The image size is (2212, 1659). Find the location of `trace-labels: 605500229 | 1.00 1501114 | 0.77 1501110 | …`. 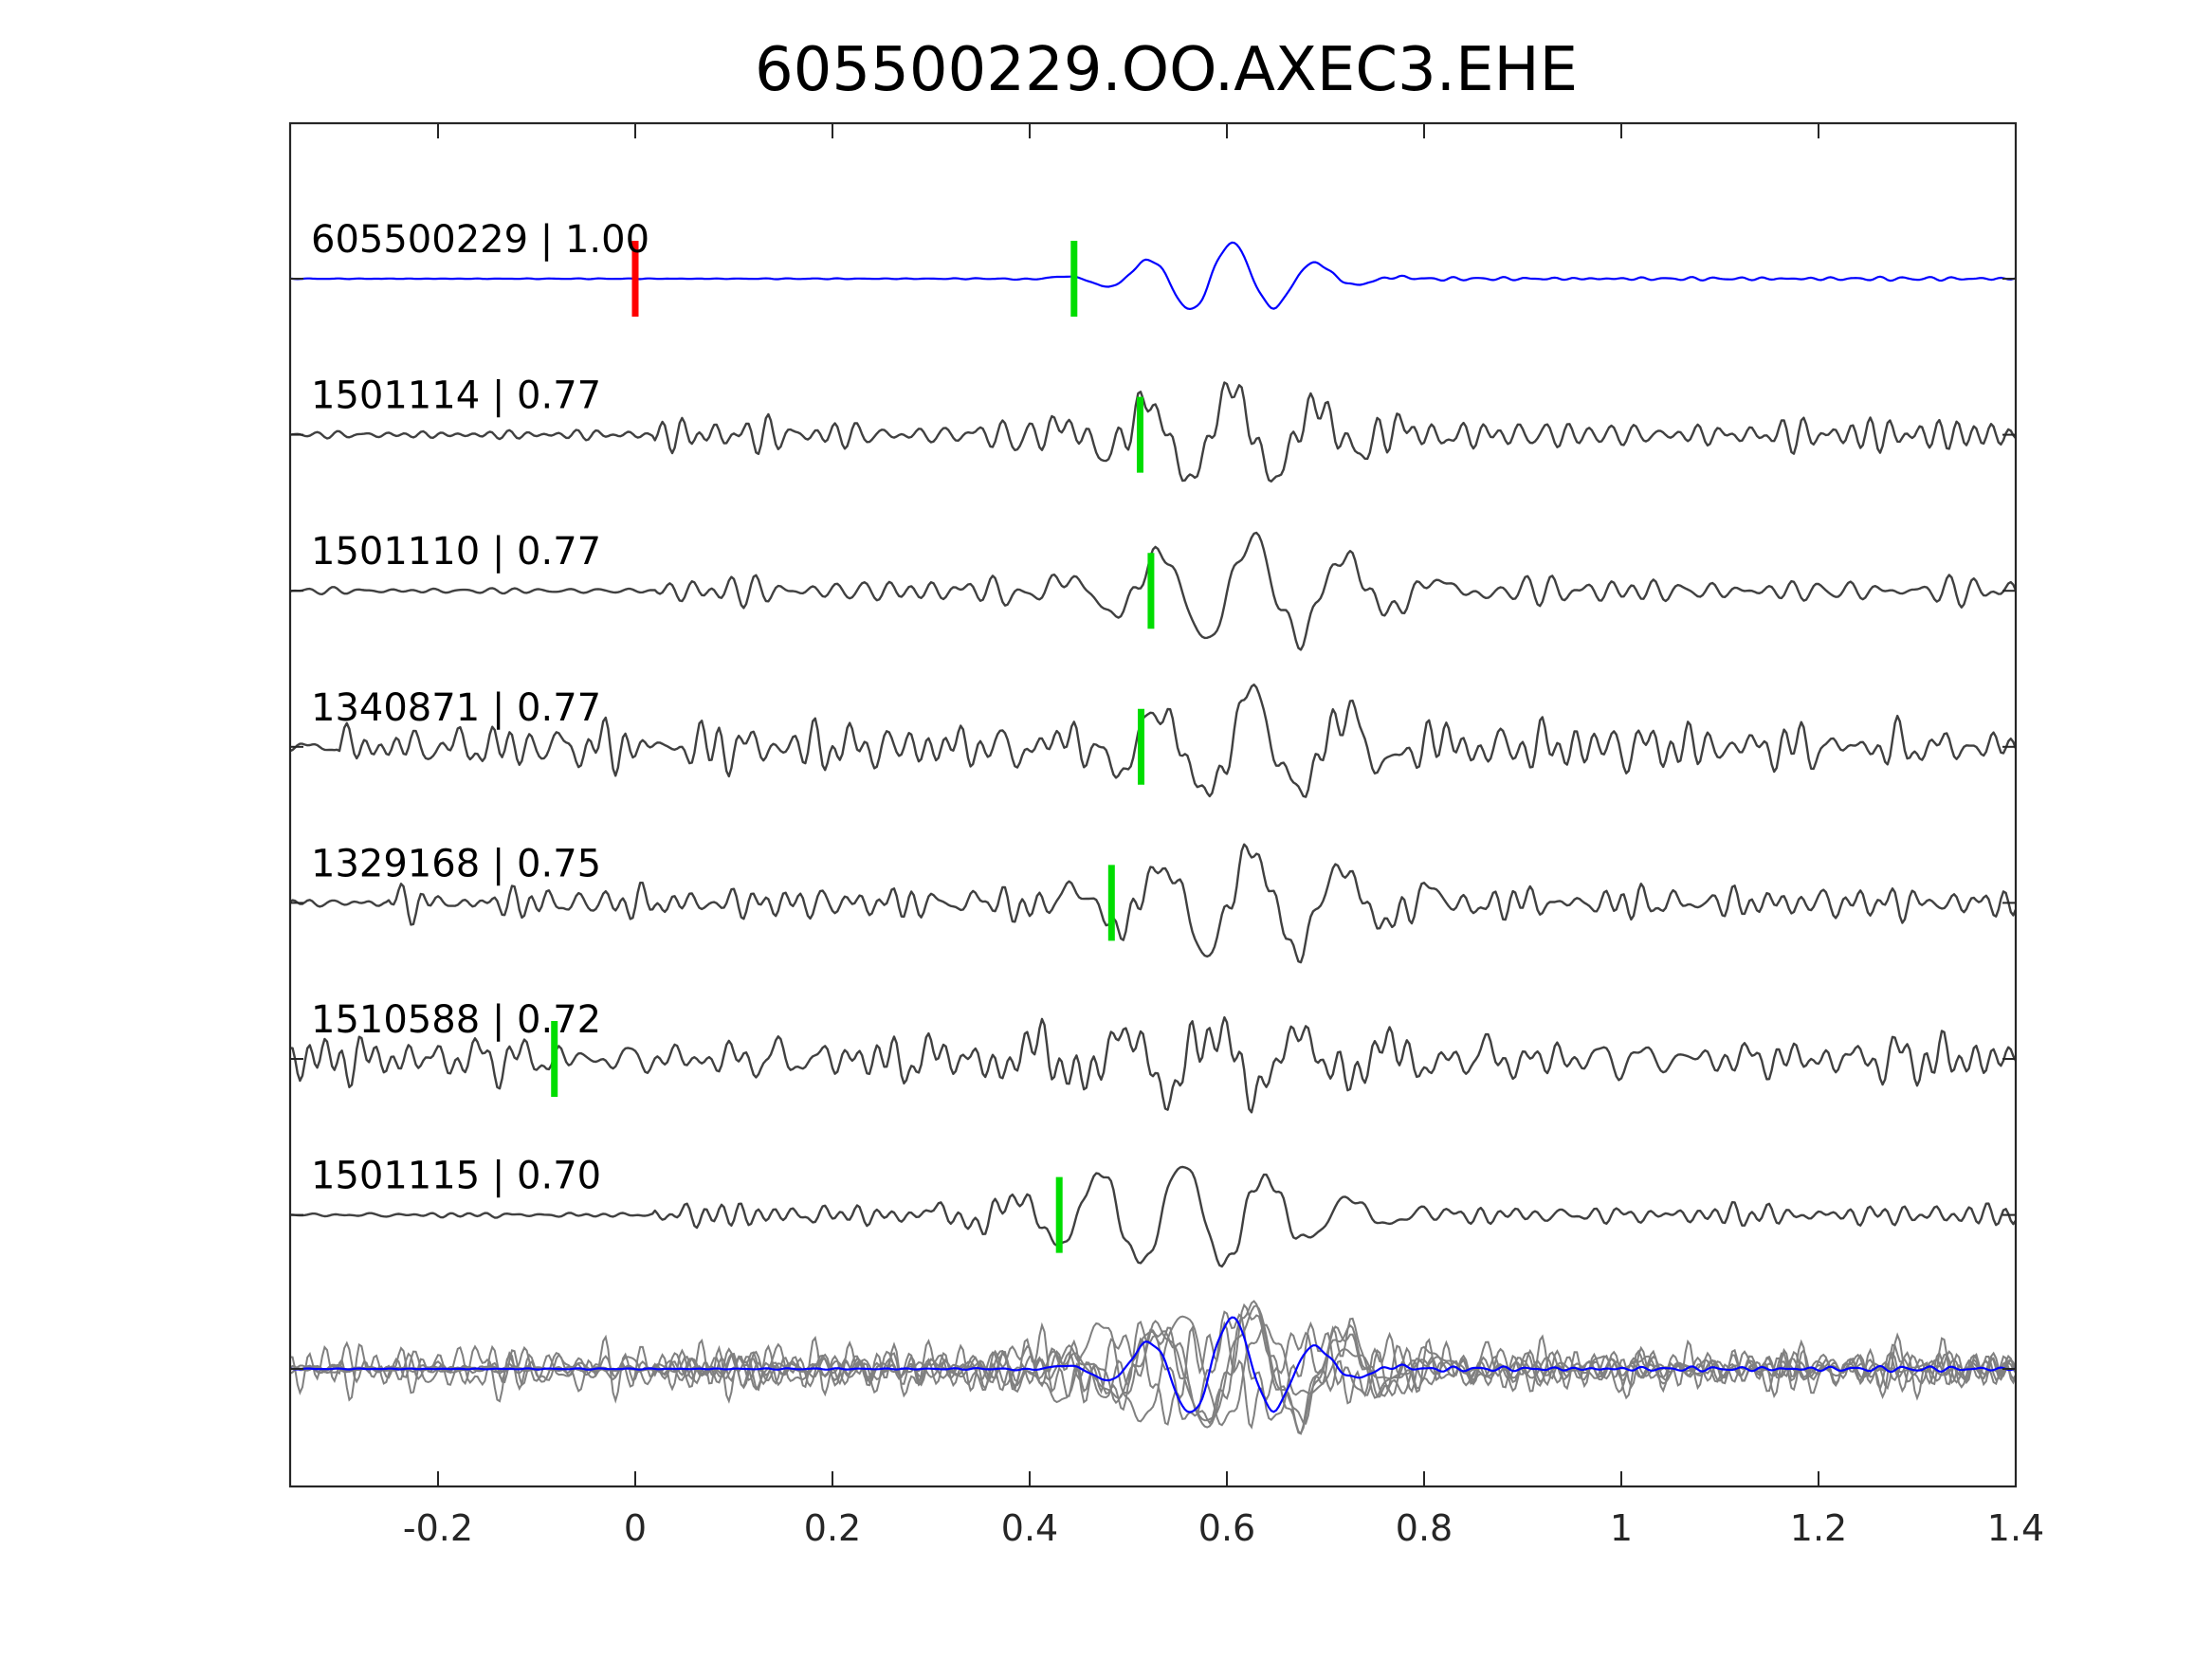

trace-labels: 605500229 | 1.00 1501114 | 0.77 1501110 | … is located at coordinates (480, 708).